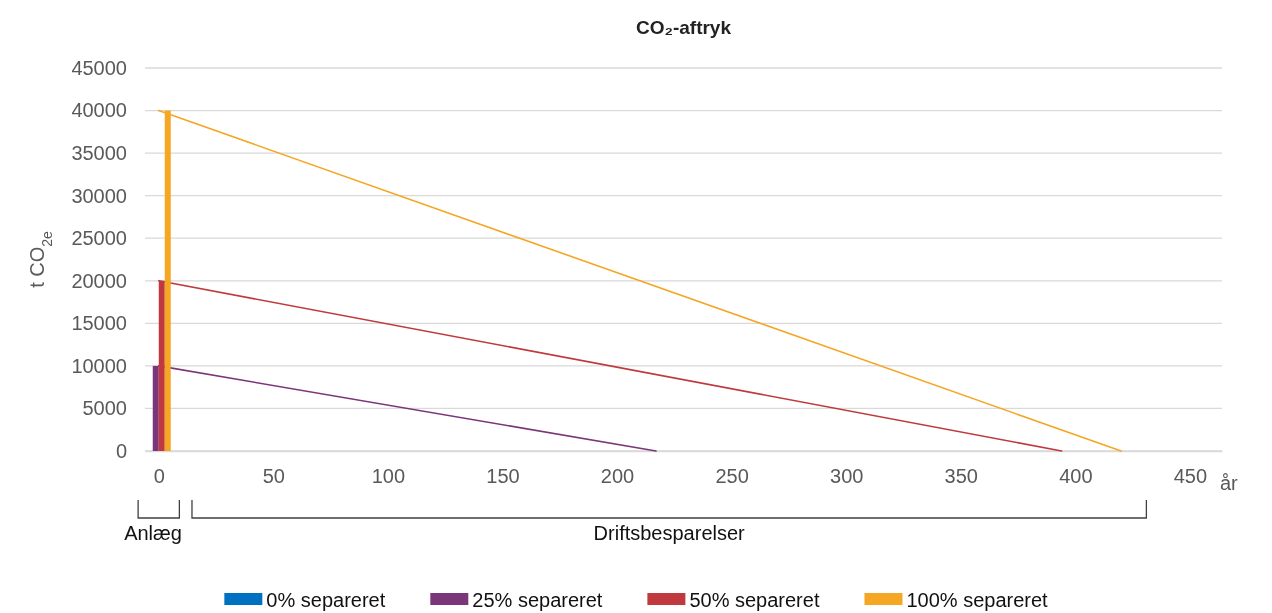  What do you see at coordinates (617, 476) in the screenshot?
I see `x-tick-label: 200` at bounding box center [617, 476].